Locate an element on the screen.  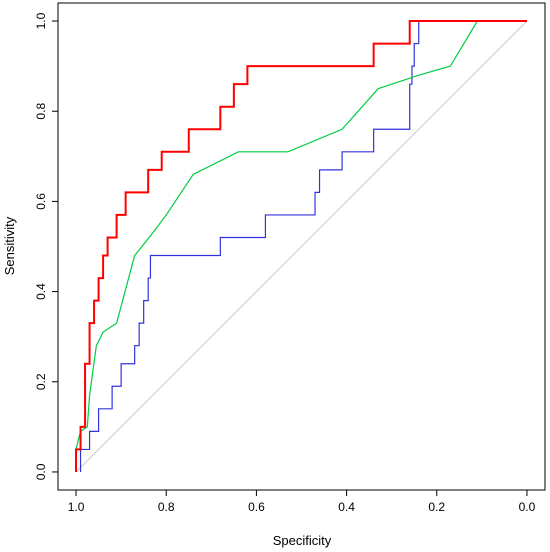
x-tick-label: 0.0 is located at coordinates (527, 507).